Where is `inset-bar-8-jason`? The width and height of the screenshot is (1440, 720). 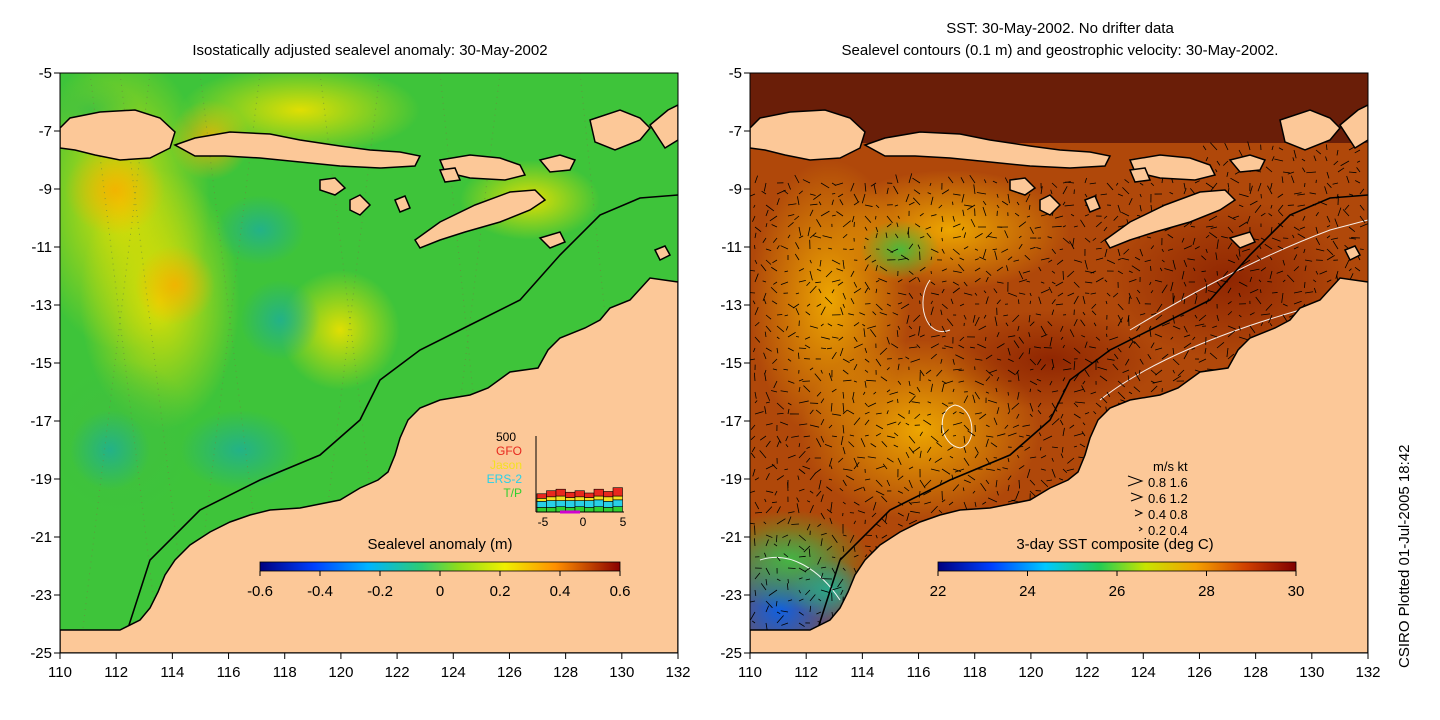 inset-bar-8-jason is located at coordinates (617, 498).